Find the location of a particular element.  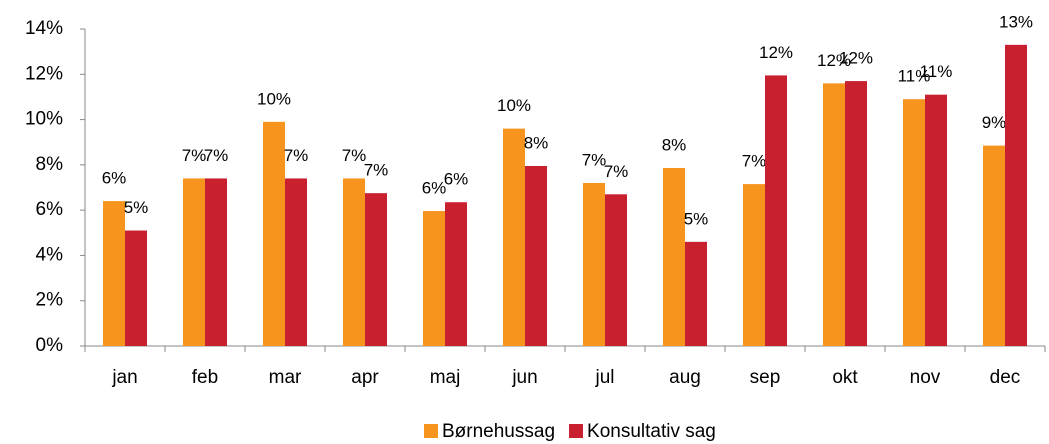

x-tick-label: aug is located at coordinates (685, 377).